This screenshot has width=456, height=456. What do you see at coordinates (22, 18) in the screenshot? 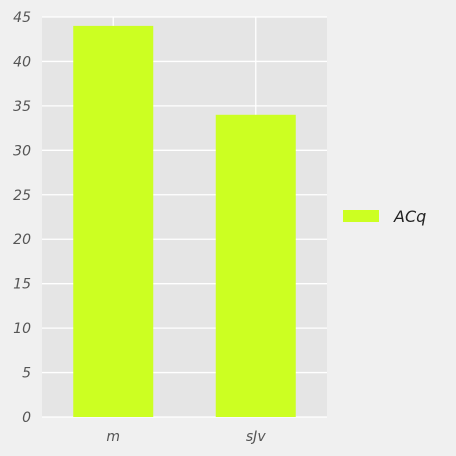
I see `y-tick-label: 45` at bounding box center [22, 18].